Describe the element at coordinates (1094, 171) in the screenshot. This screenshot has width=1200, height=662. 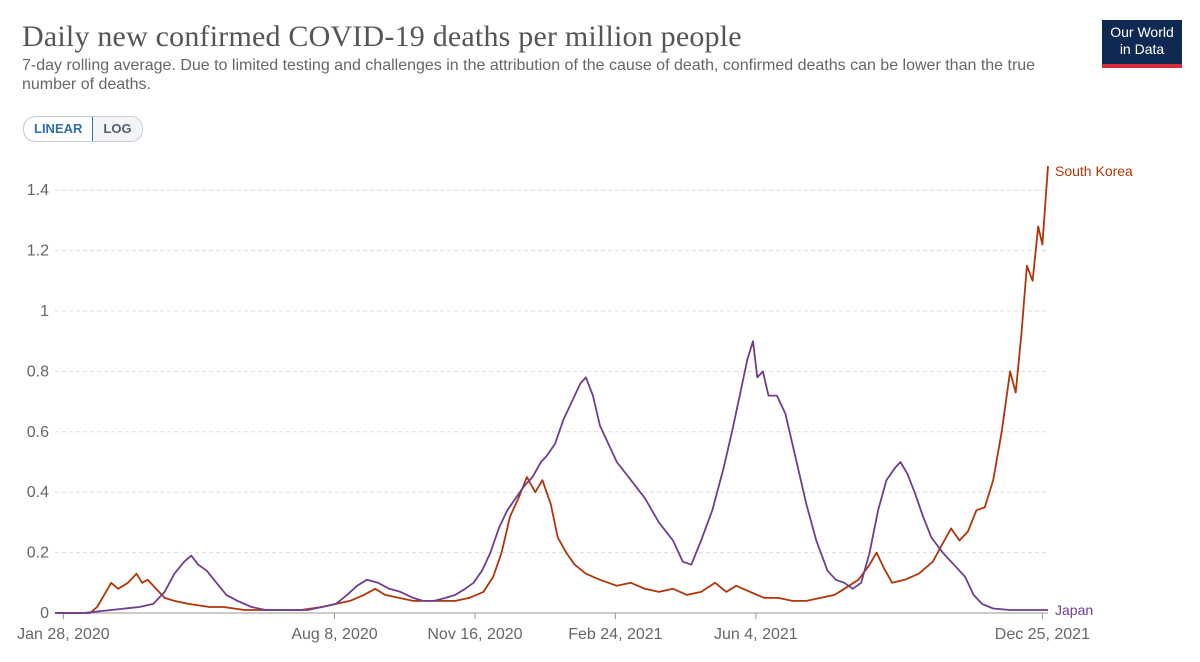
I see `south-korea-label: South Korea` at that location.